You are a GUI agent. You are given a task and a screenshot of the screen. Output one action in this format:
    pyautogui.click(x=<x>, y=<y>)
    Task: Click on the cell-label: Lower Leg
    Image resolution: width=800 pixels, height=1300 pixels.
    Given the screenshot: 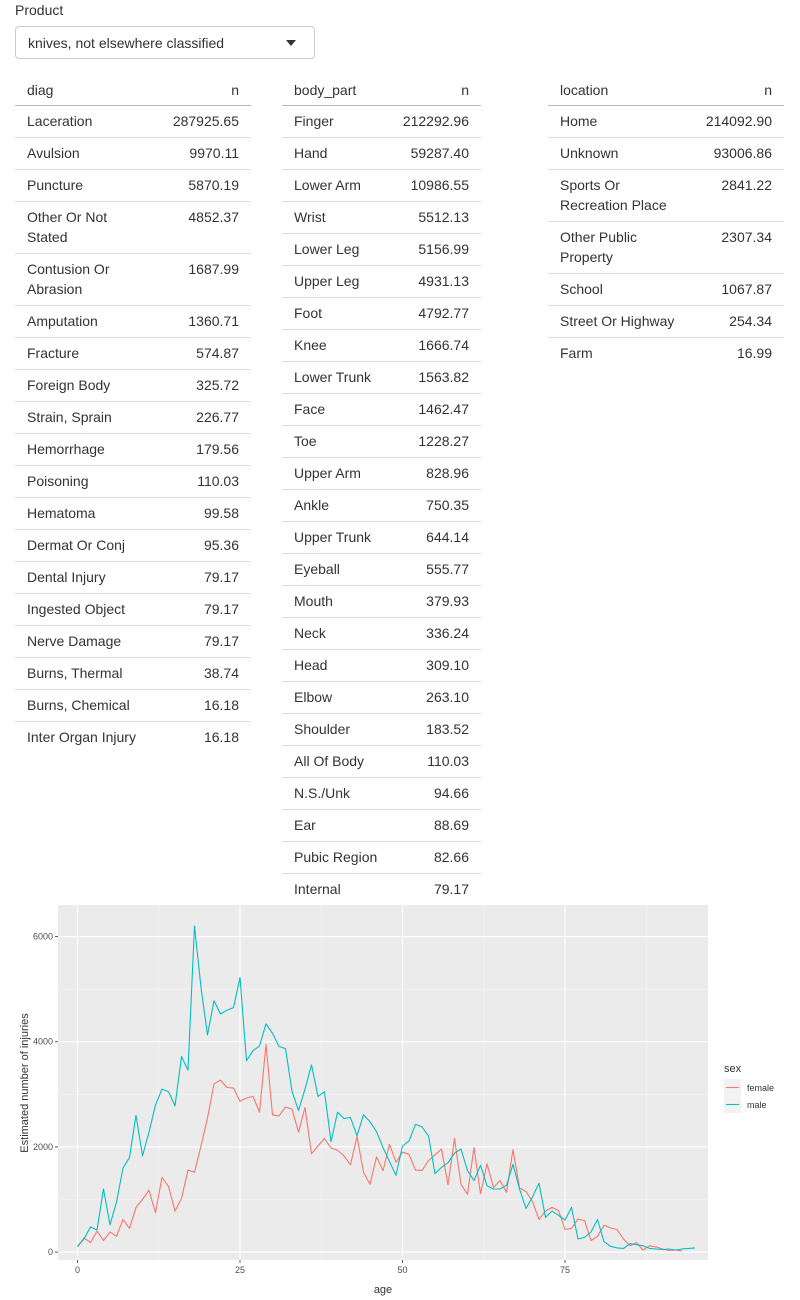 What is the action you would take?
    pyautogui.click(x=336, y=249)
    